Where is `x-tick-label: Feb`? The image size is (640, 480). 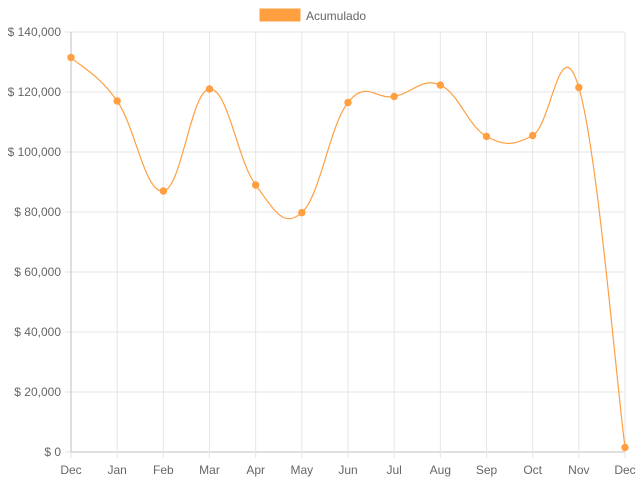
x-tick-label: Feb is located at coordinates (163, 470).